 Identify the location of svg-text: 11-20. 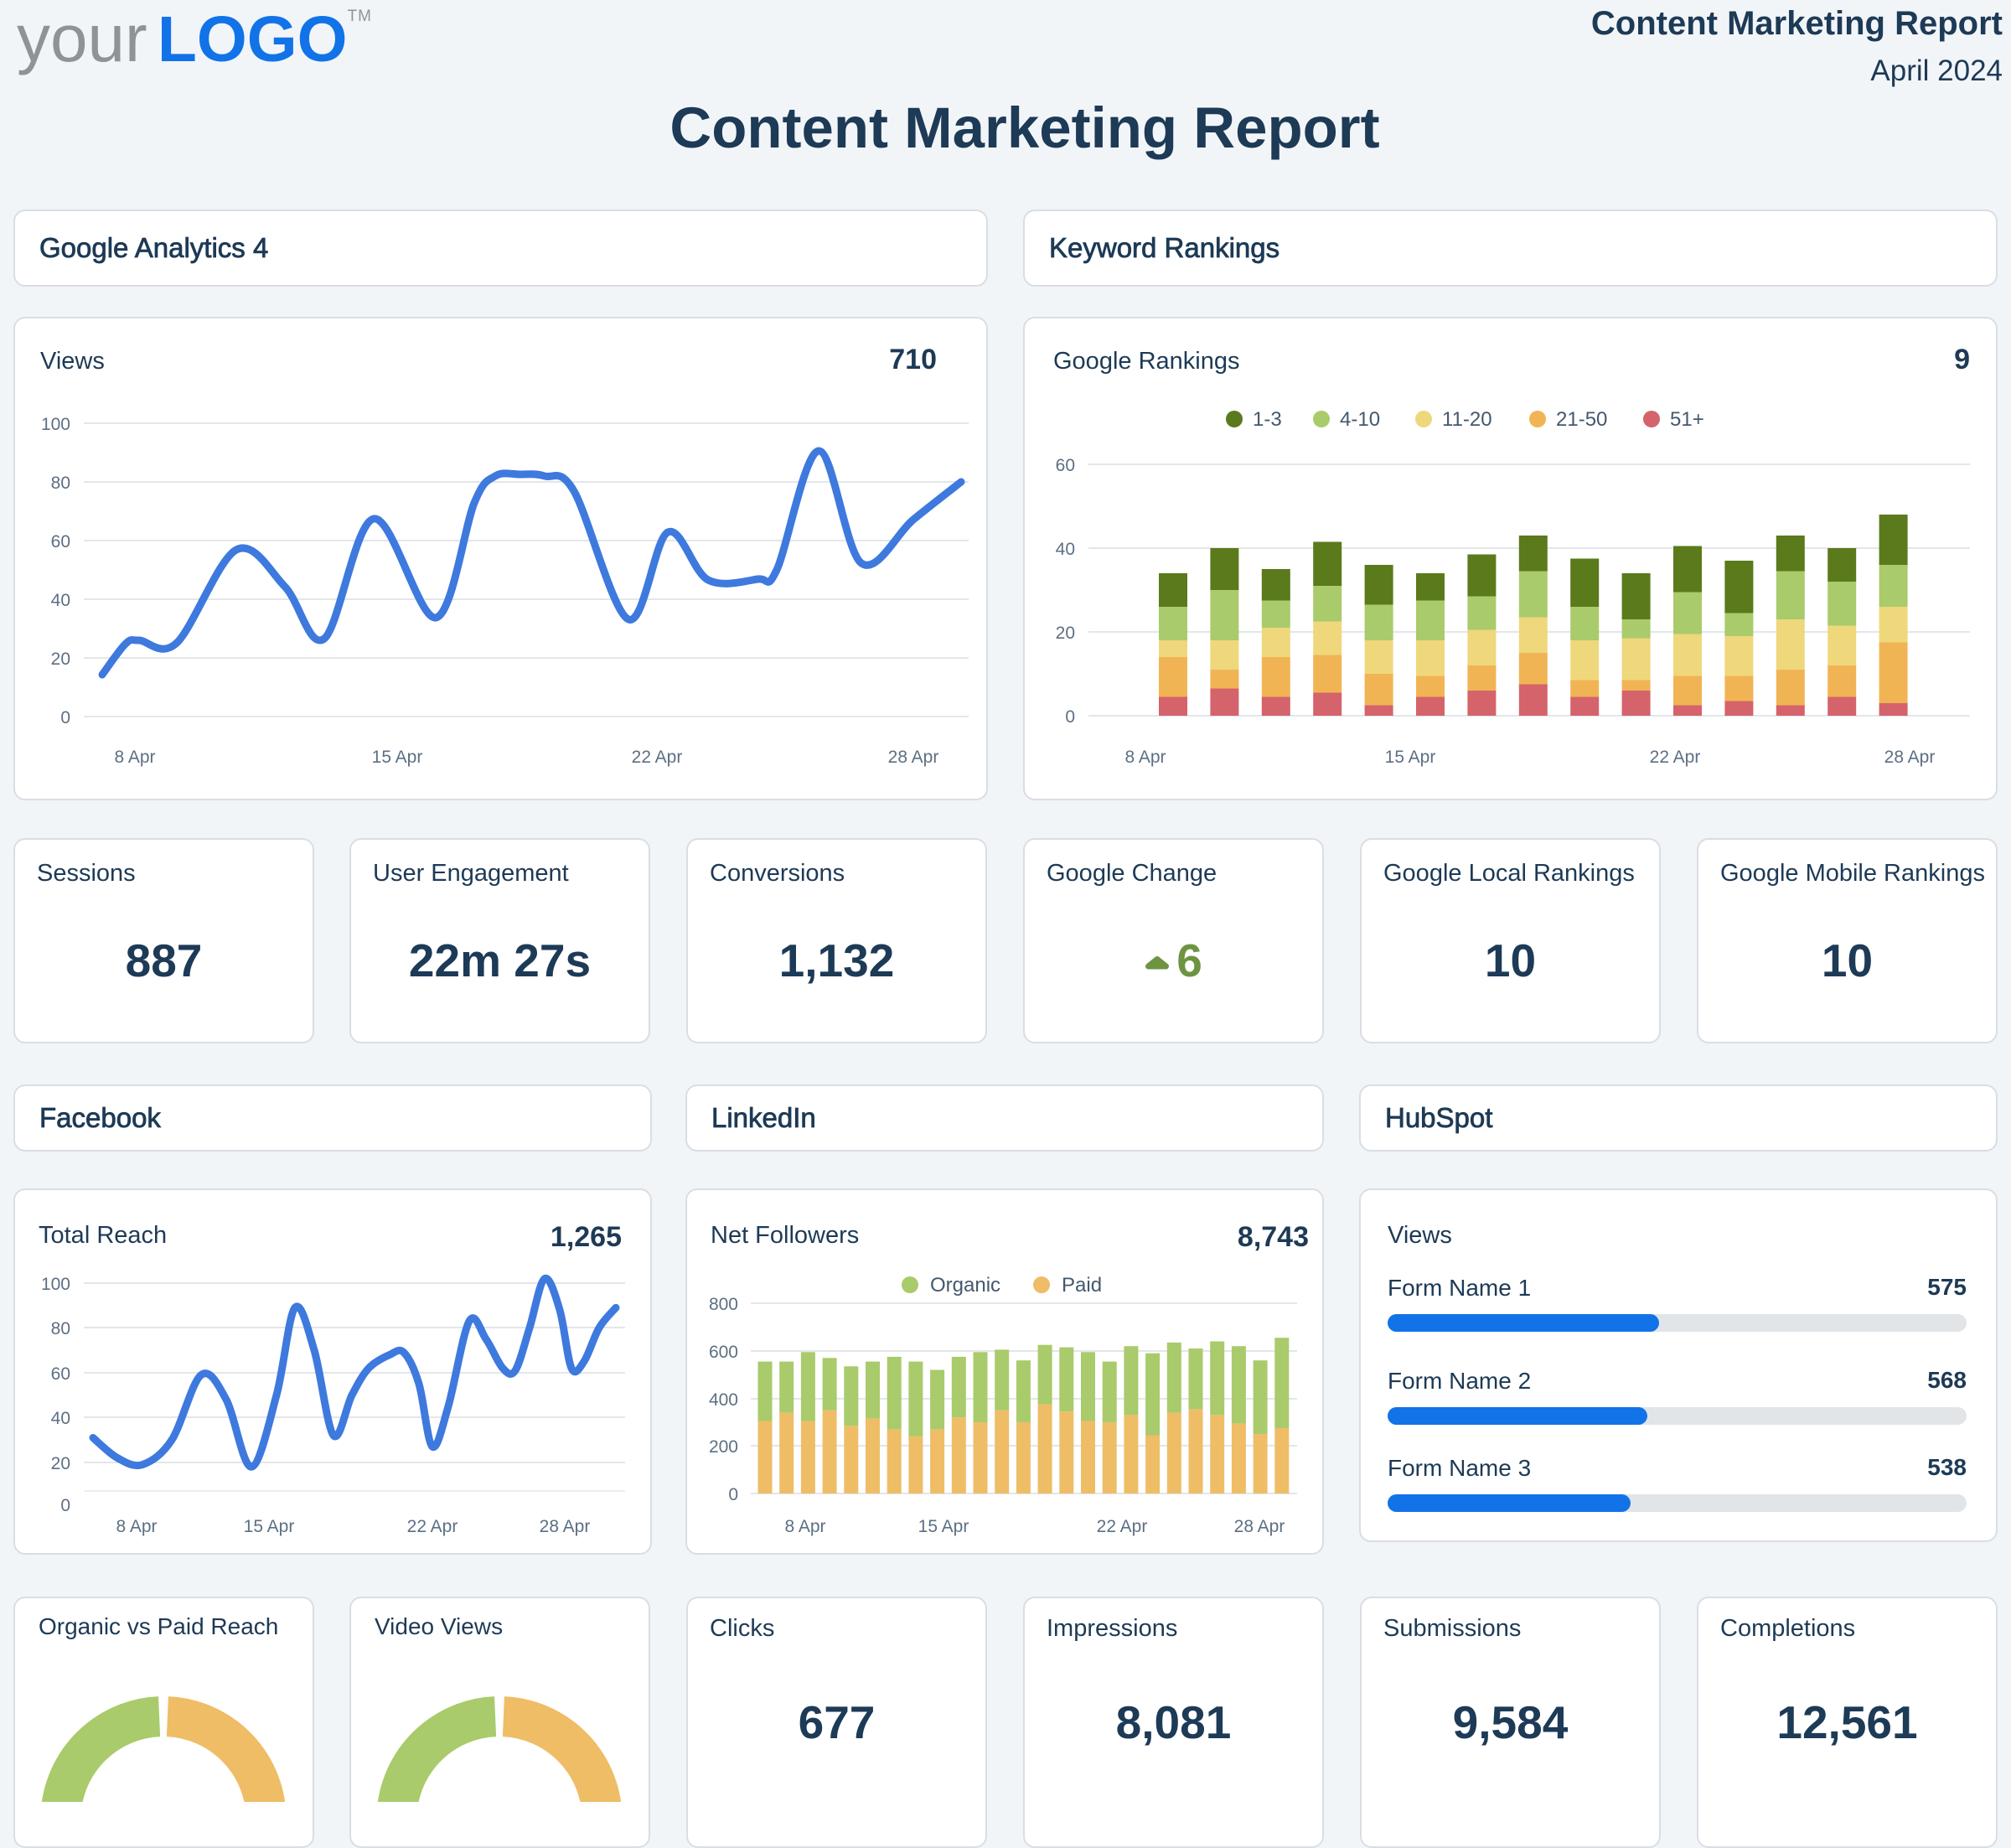
(1467, 419).